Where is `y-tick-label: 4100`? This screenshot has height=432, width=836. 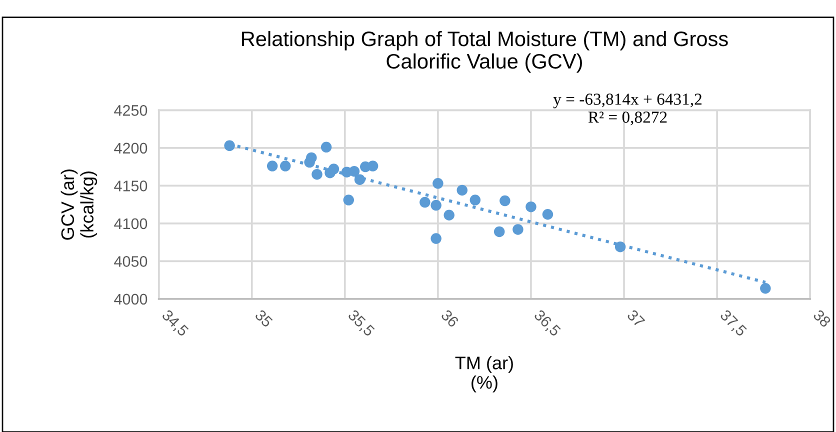 y-tick-label: 4100 is located at coordinates (131, 224).